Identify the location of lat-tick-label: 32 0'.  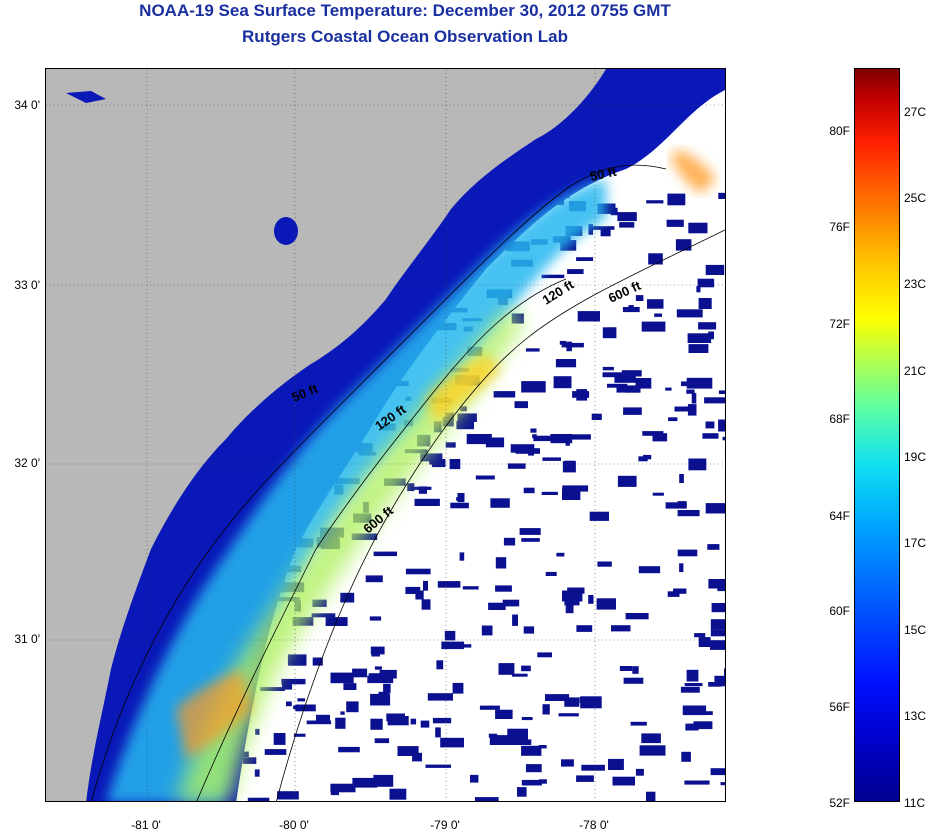
(27, 463).